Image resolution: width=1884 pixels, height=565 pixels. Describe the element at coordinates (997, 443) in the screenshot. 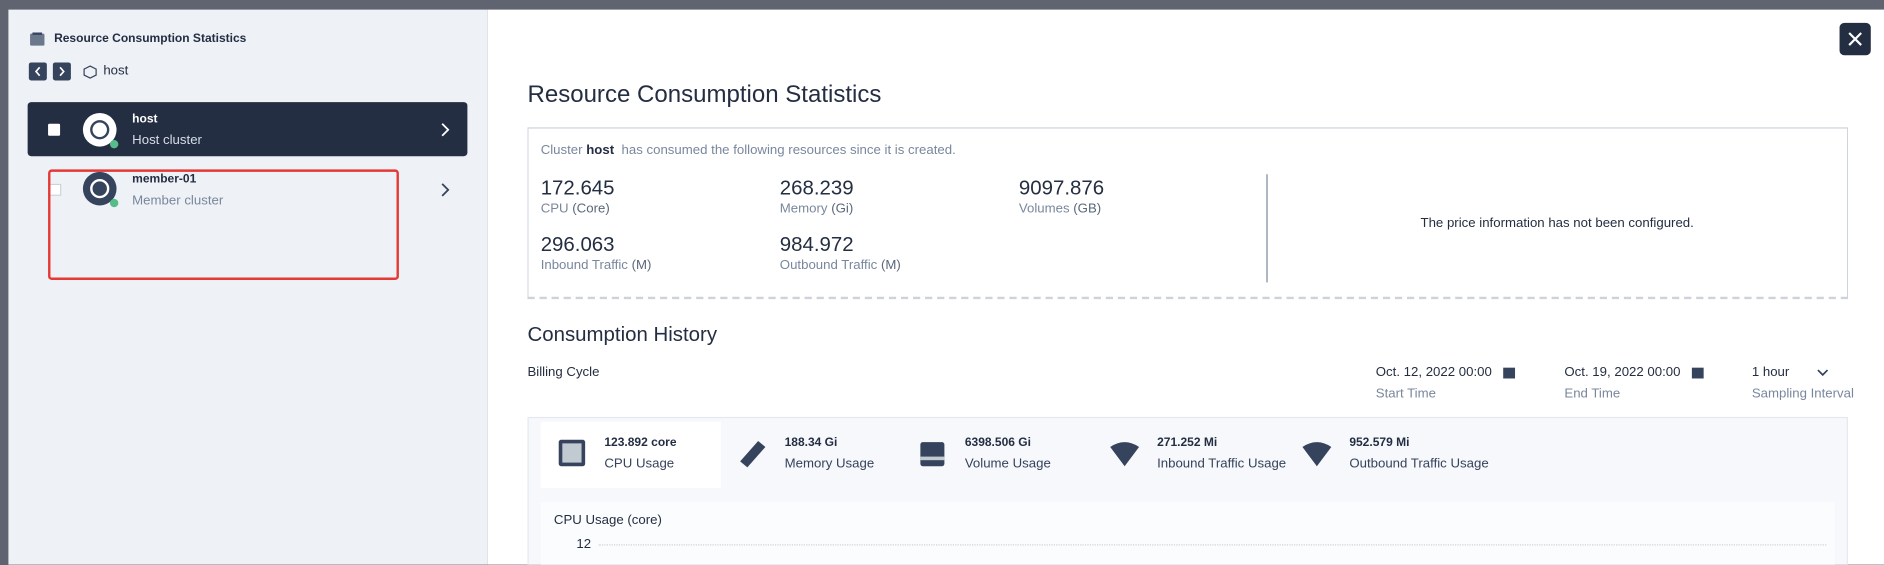

I see `usage-value: 6398.506 Gi` at that location.